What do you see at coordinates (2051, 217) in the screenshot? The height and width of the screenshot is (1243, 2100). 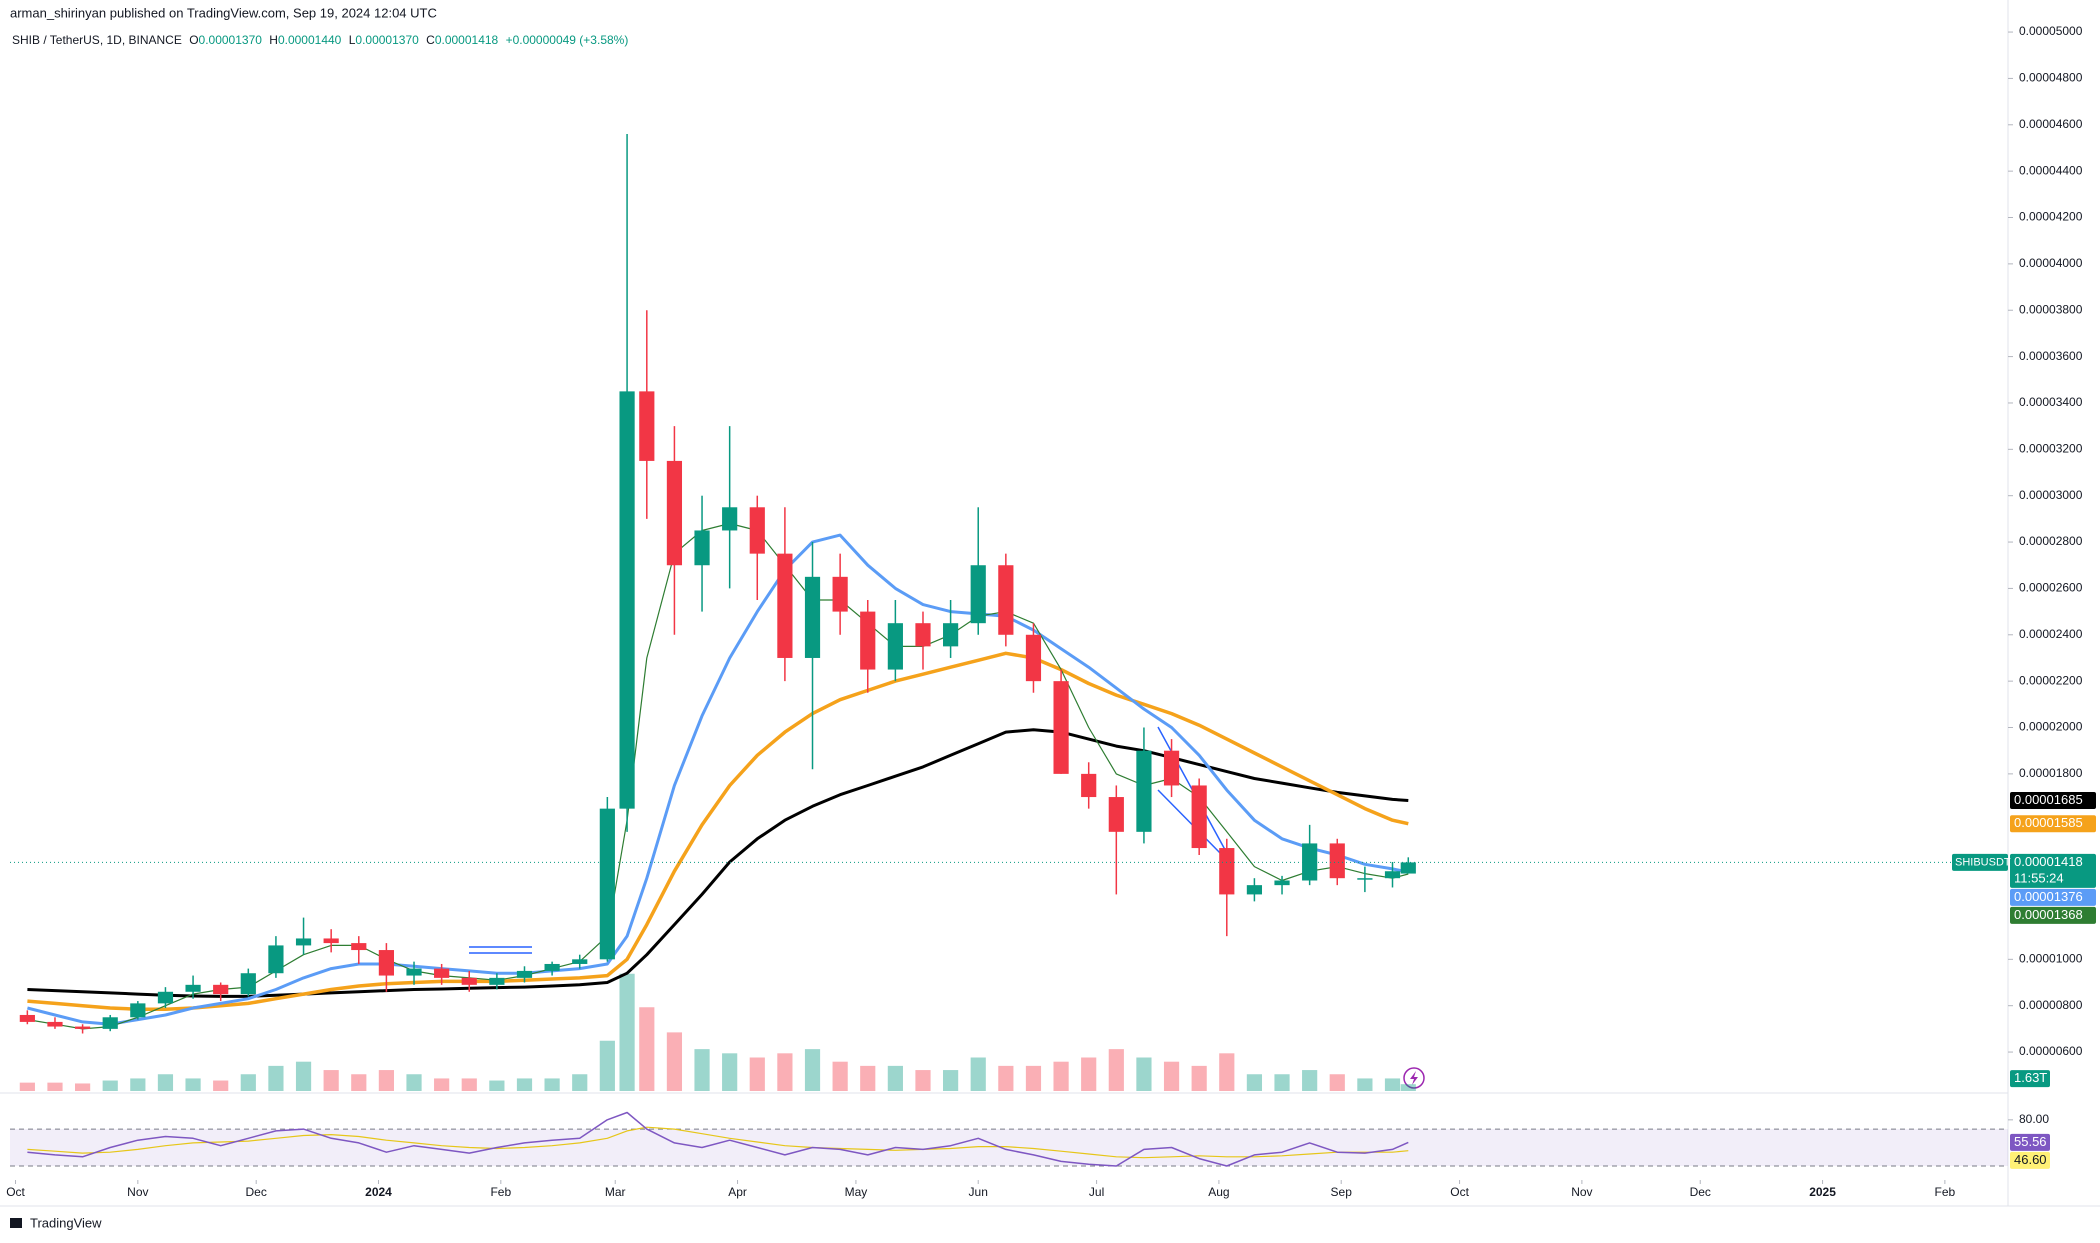 I see `y-tick-label: 0.00004200` at bounding box center [2051, 217].